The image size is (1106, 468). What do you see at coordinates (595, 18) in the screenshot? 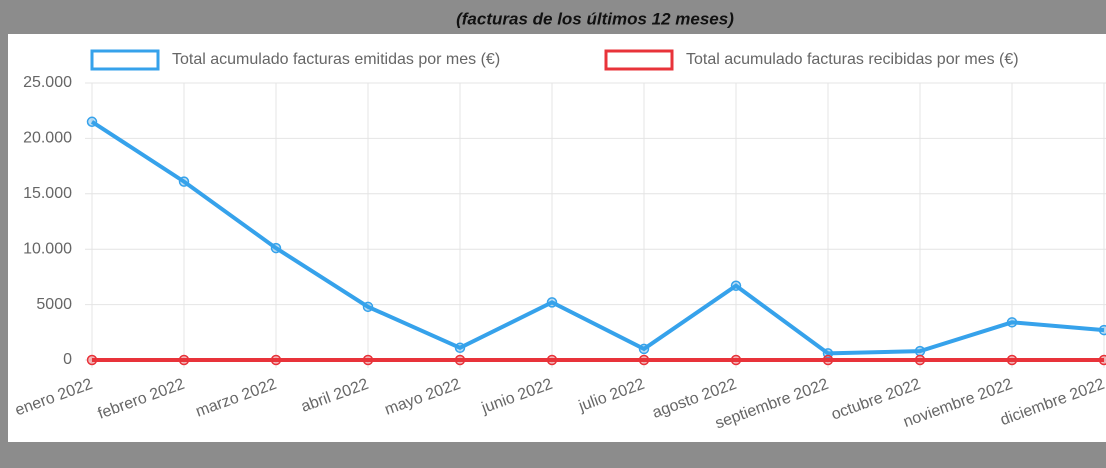
I see `chart-title: (facturas de los últimos 12 meses)` at bounding box center [595, 18].